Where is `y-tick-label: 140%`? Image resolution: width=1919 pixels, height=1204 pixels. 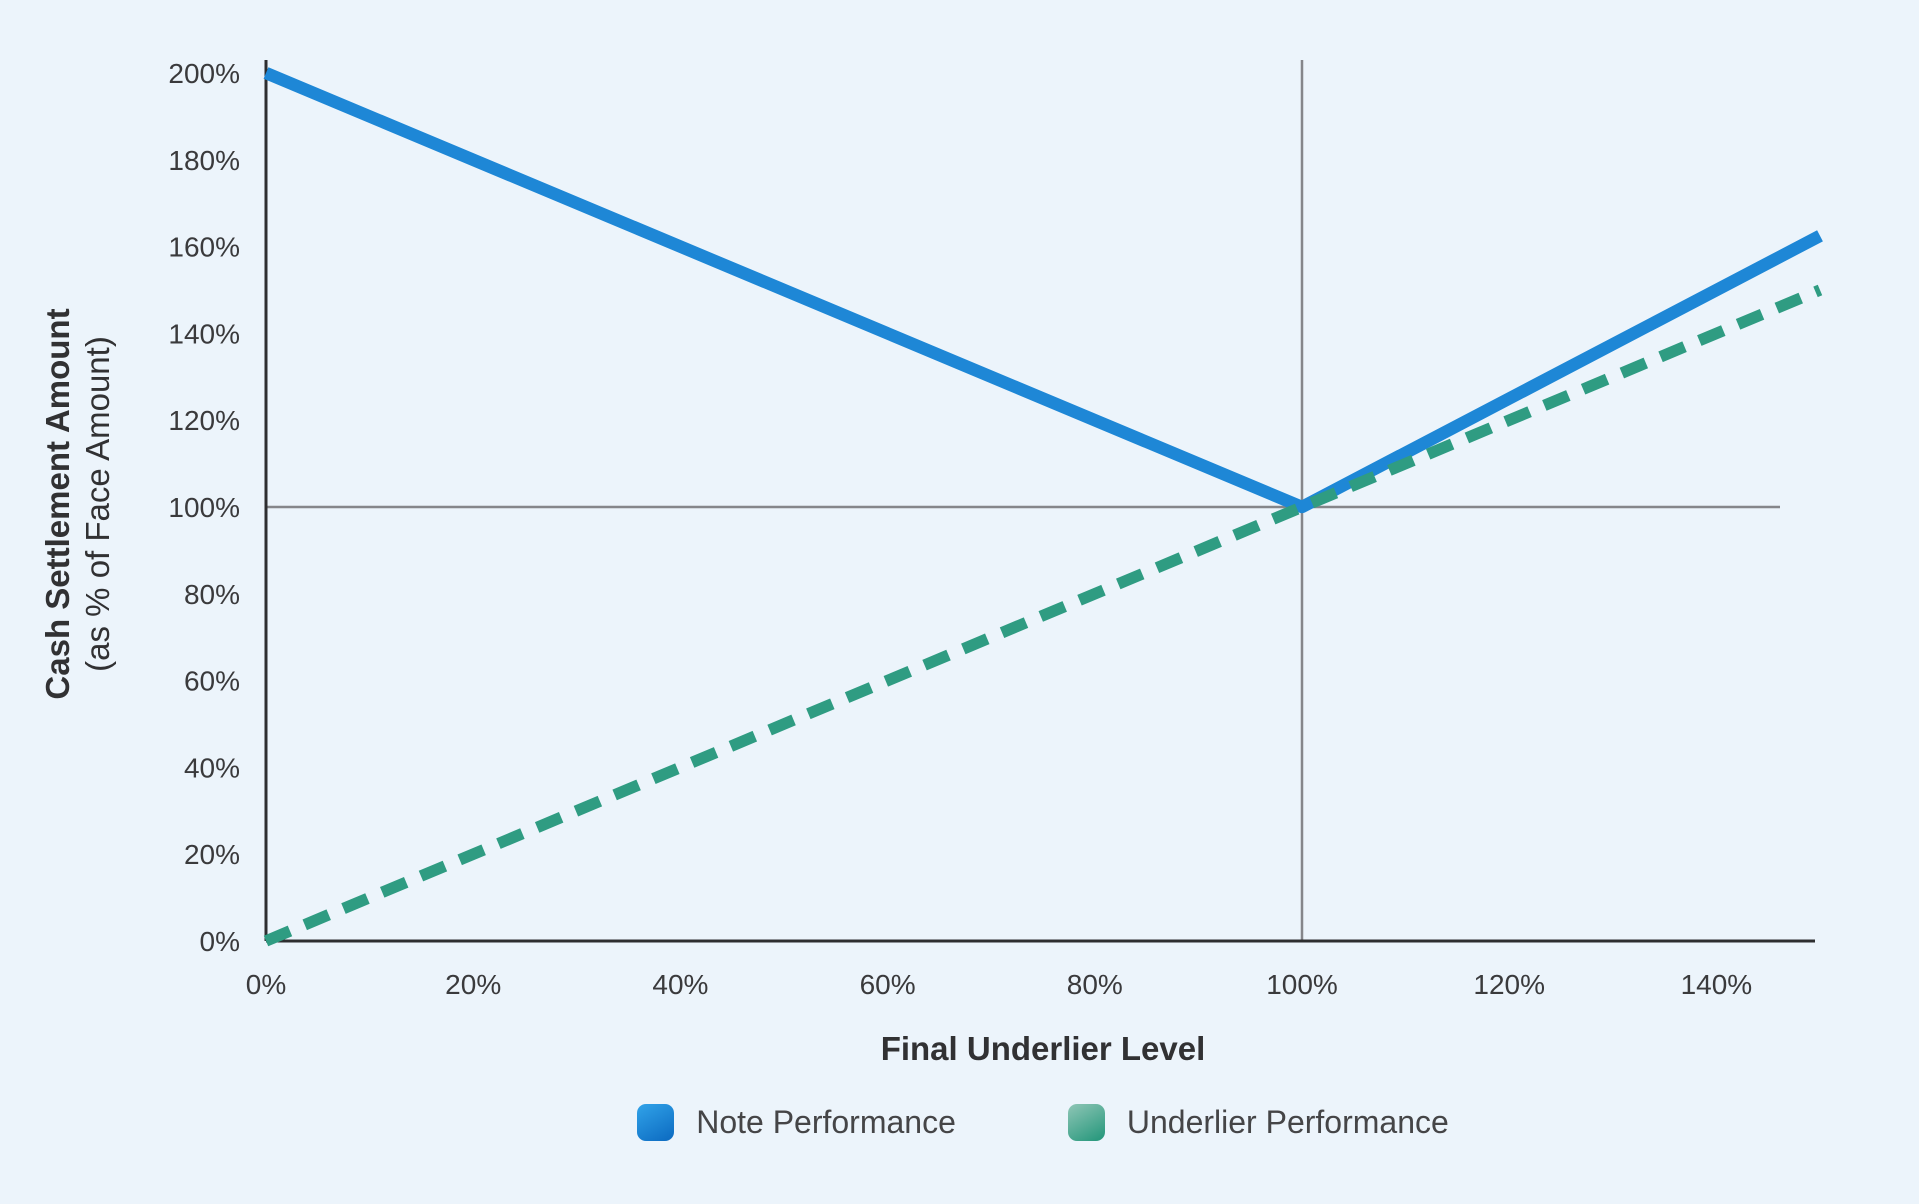
y-tick-label: 140% is located at coordinates (204, 333).